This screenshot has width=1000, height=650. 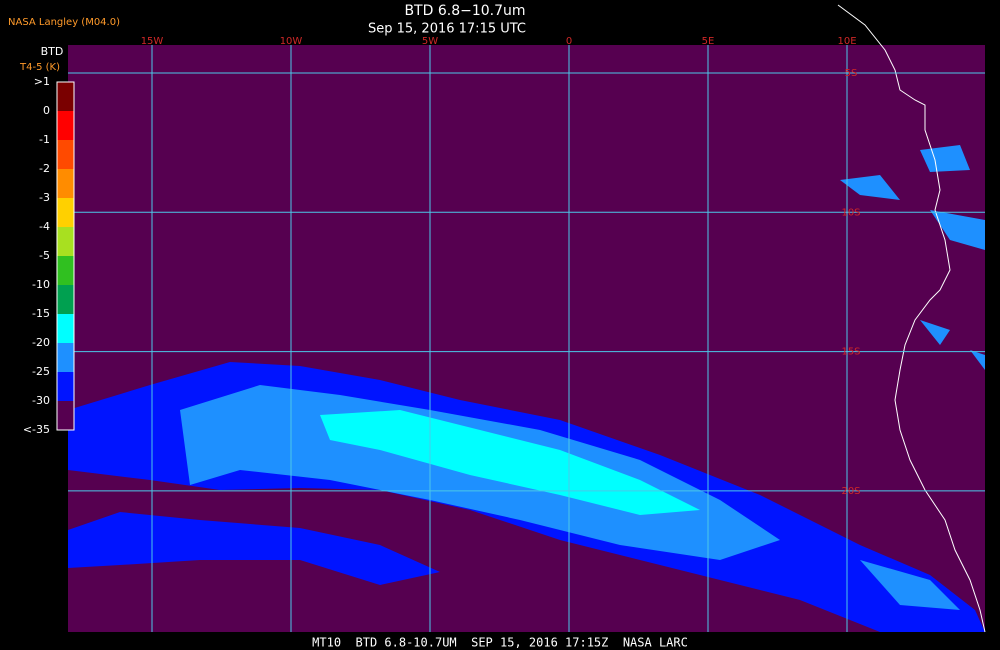 I want to click on colorbar-label: -3, so click(x=44, y=197).